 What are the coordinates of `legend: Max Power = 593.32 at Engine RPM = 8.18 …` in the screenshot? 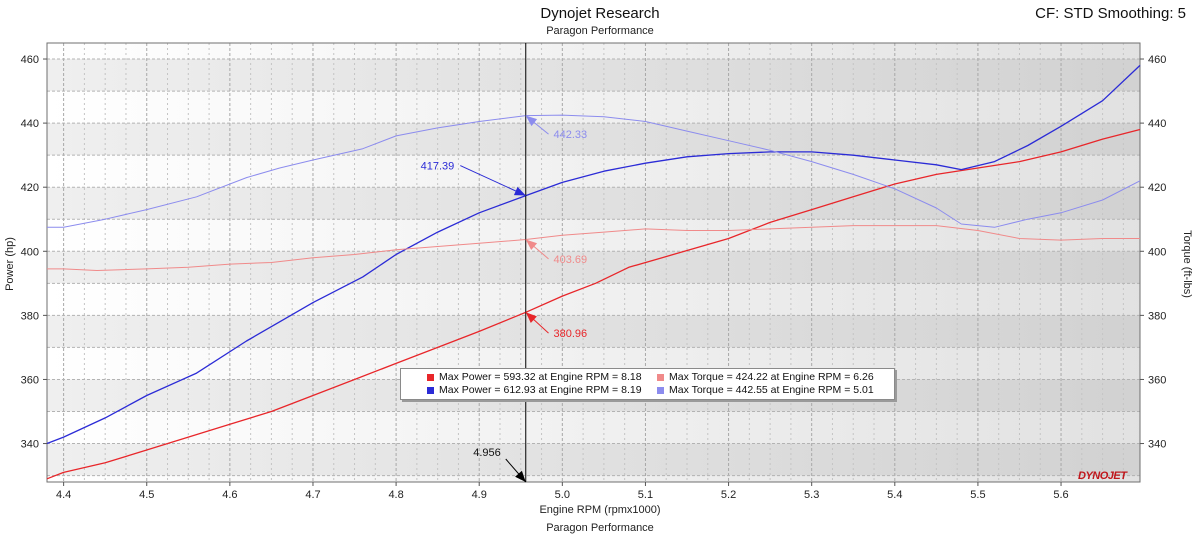 It's located at (647, 384).